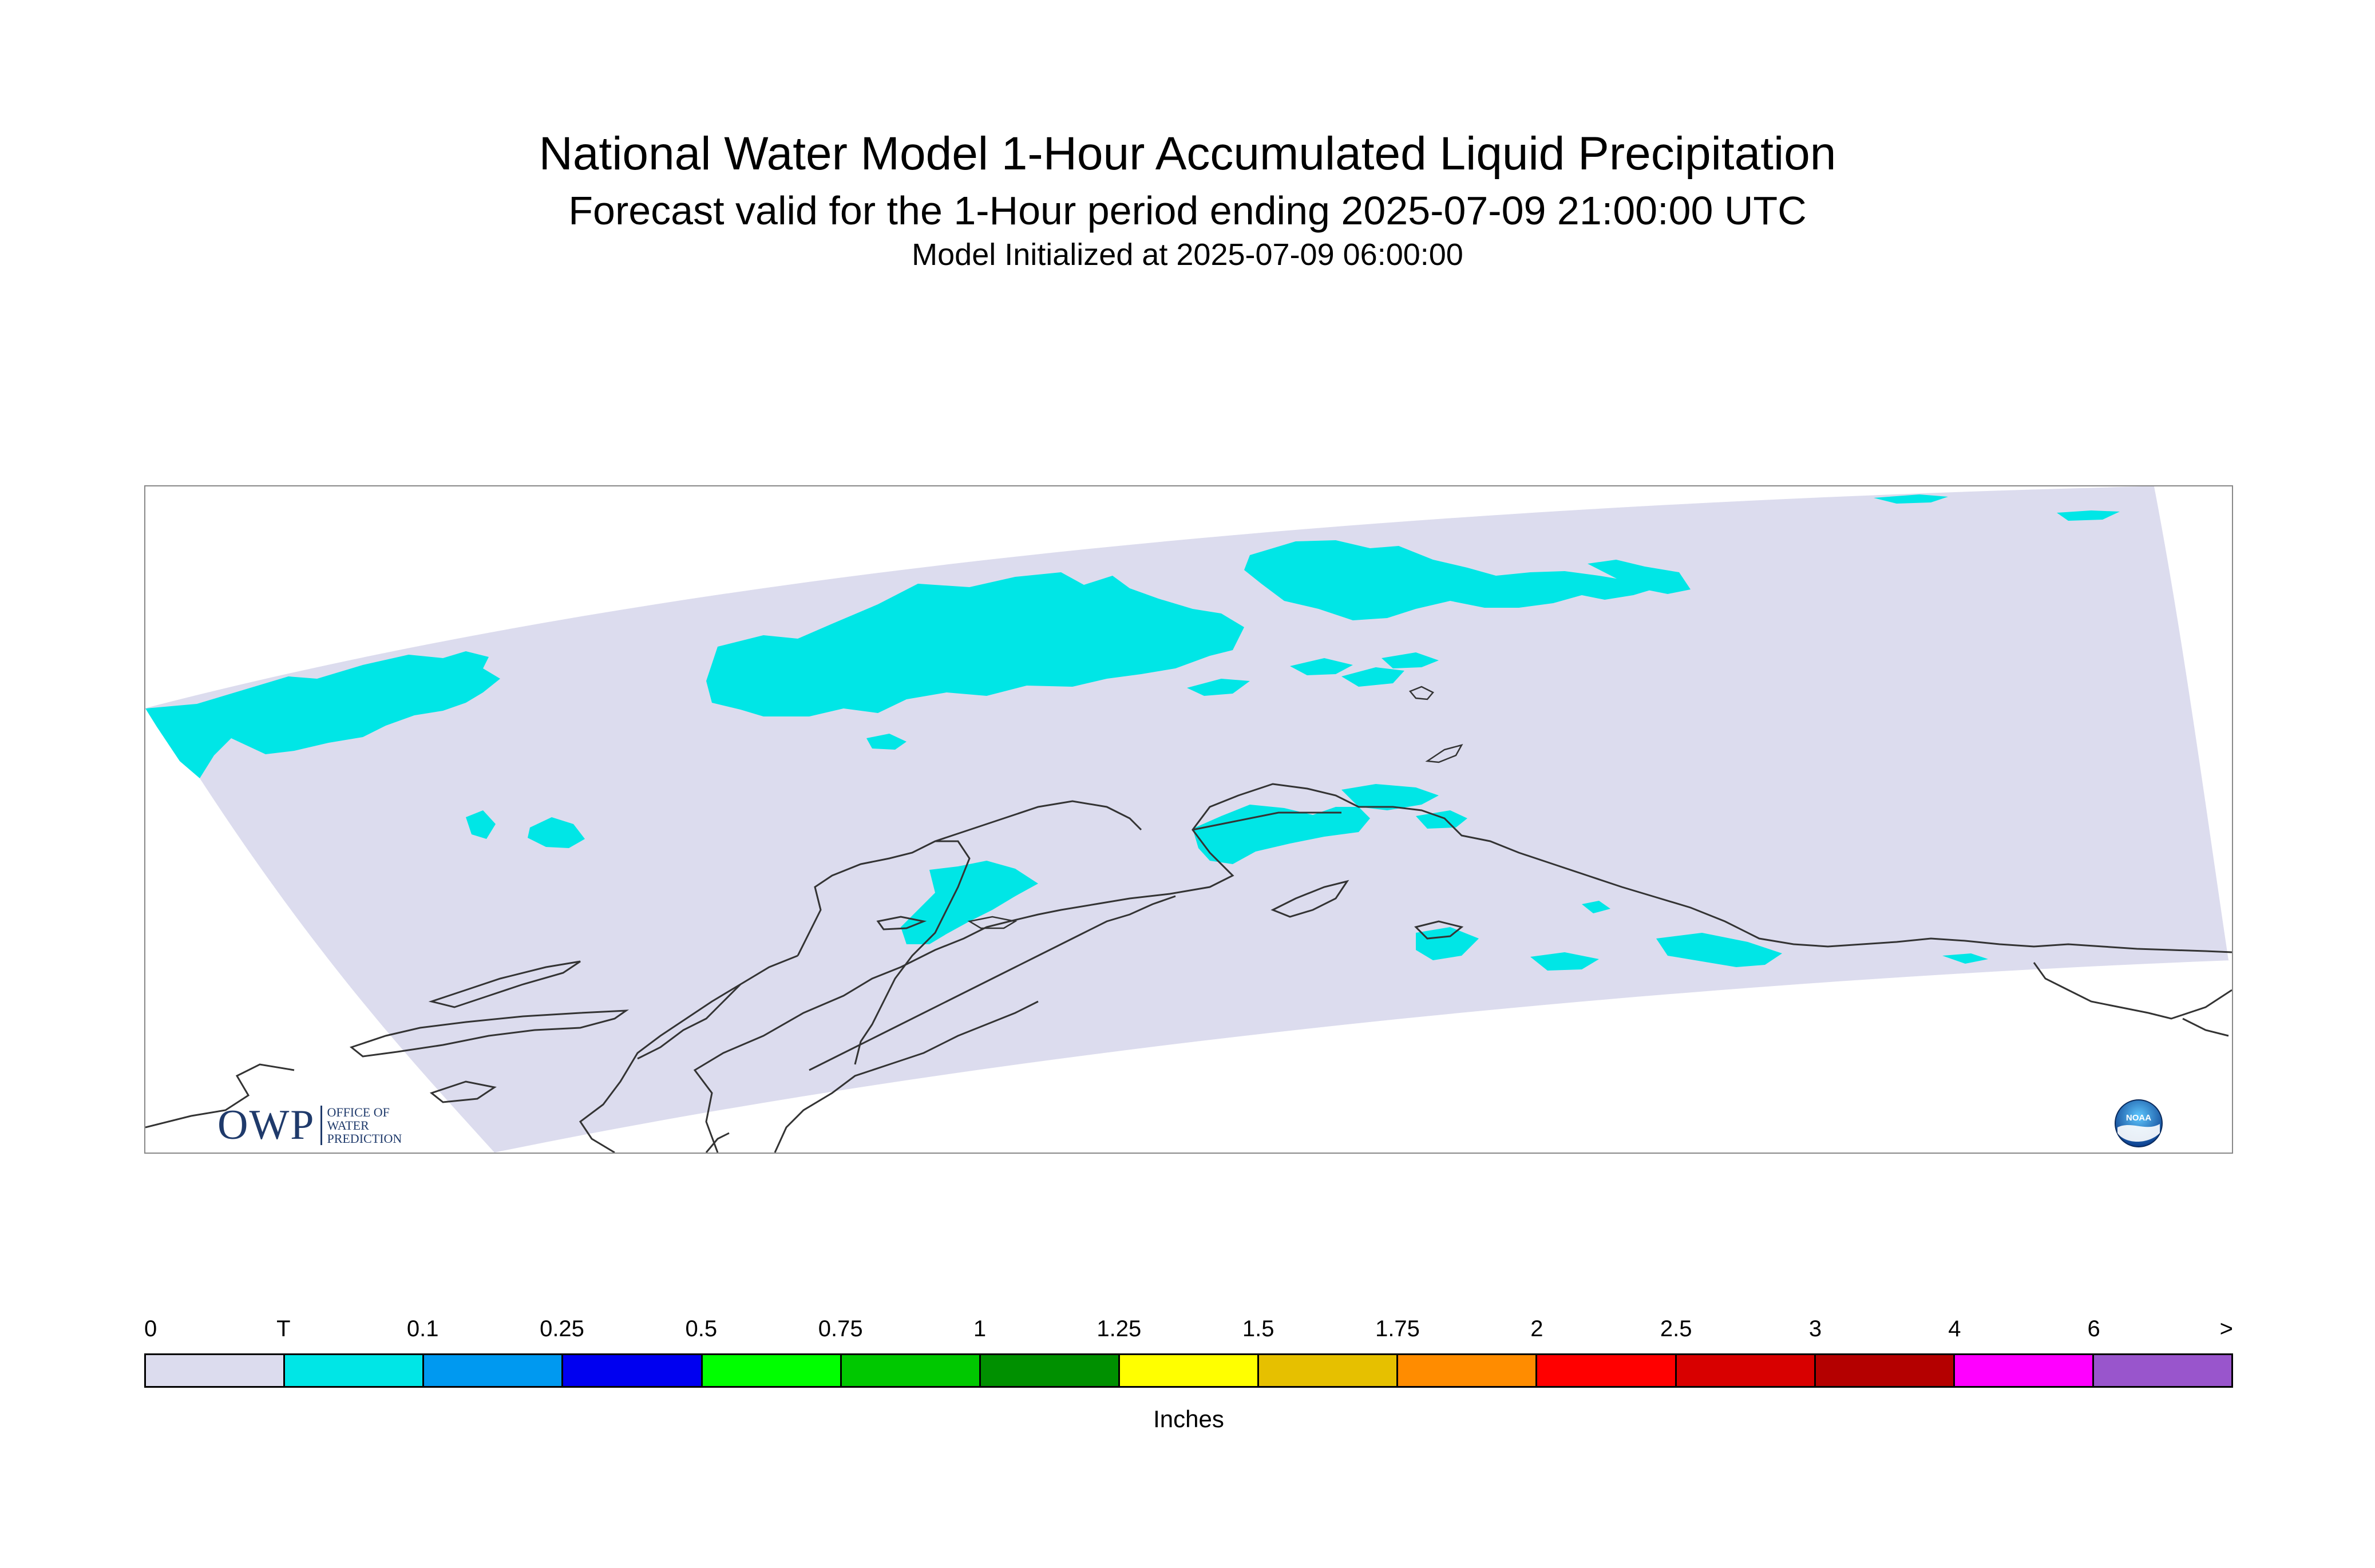  I want to click on coastline-southeast-ak, so click(2132, 991).